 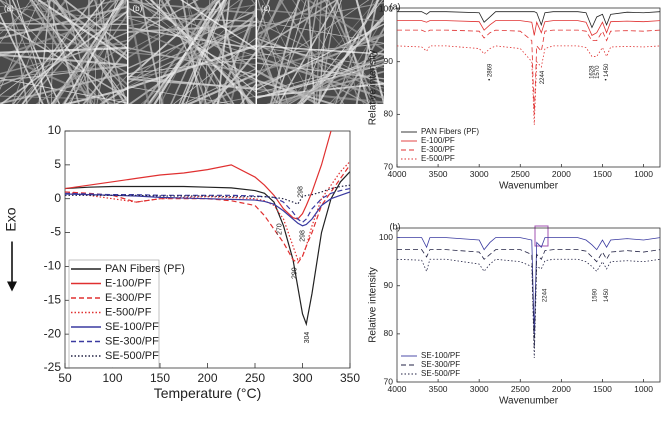 What do you see at coordinates (520, 174) in the screenshot?
I see `x-tick-label: 2500` at bounding box center [520, 174].